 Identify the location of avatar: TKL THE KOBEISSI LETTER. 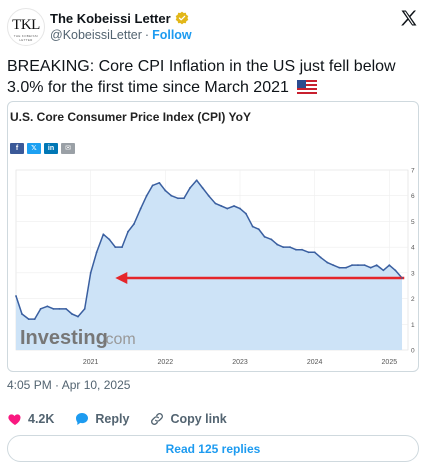
(26, 27).